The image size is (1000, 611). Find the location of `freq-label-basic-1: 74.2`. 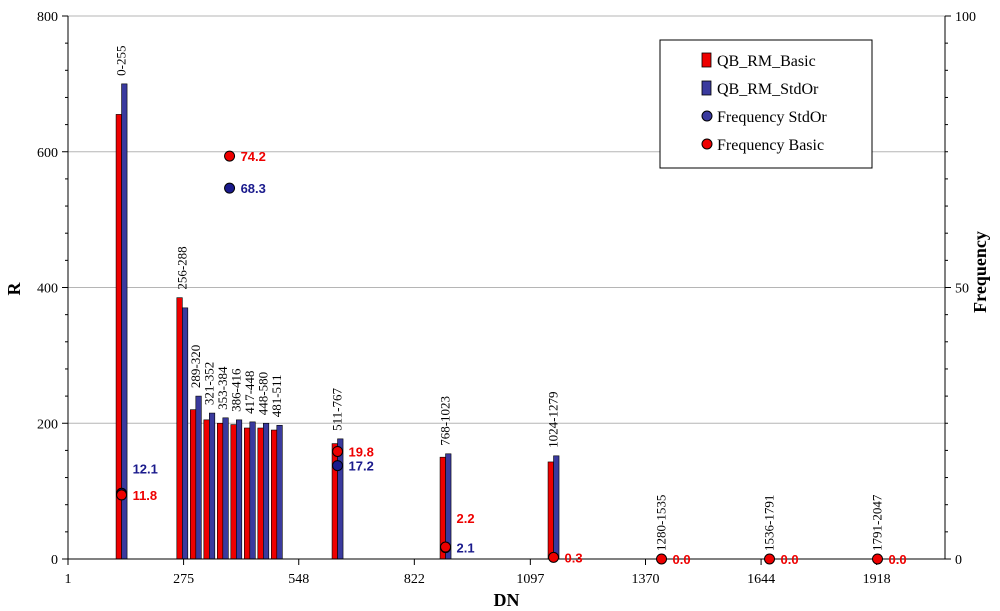

freq-label-basic-1: 74.2 is located at coordinates (253, 156).